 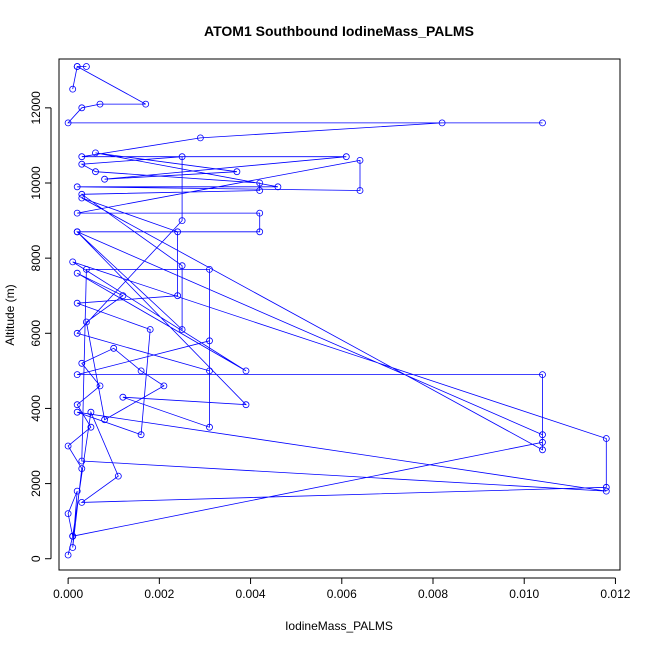 I want to click on y-tick-label: 4000, so click(x=36, y=408).